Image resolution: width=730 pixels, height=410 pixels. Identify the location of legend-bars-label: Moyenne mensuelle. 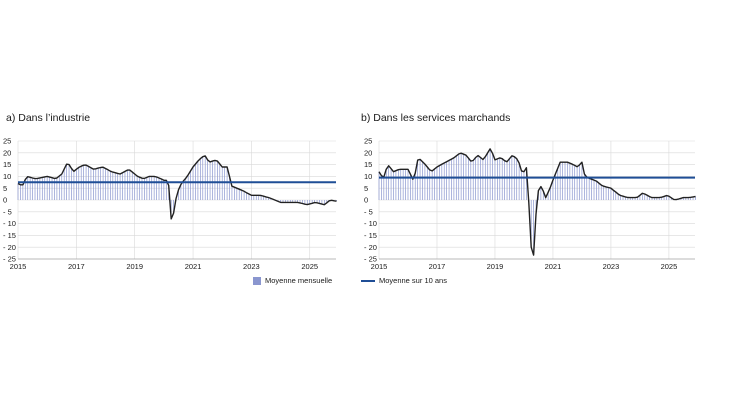
(299, 280).